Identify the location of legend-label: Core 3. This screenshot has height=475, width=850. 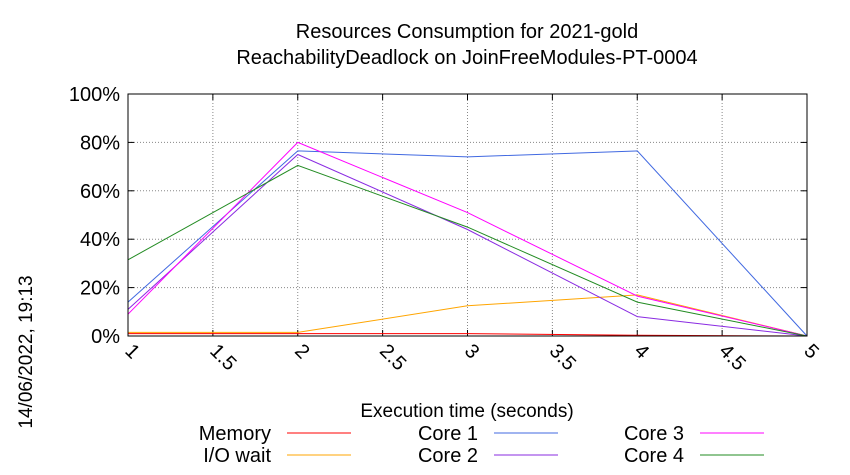
(654, 434).